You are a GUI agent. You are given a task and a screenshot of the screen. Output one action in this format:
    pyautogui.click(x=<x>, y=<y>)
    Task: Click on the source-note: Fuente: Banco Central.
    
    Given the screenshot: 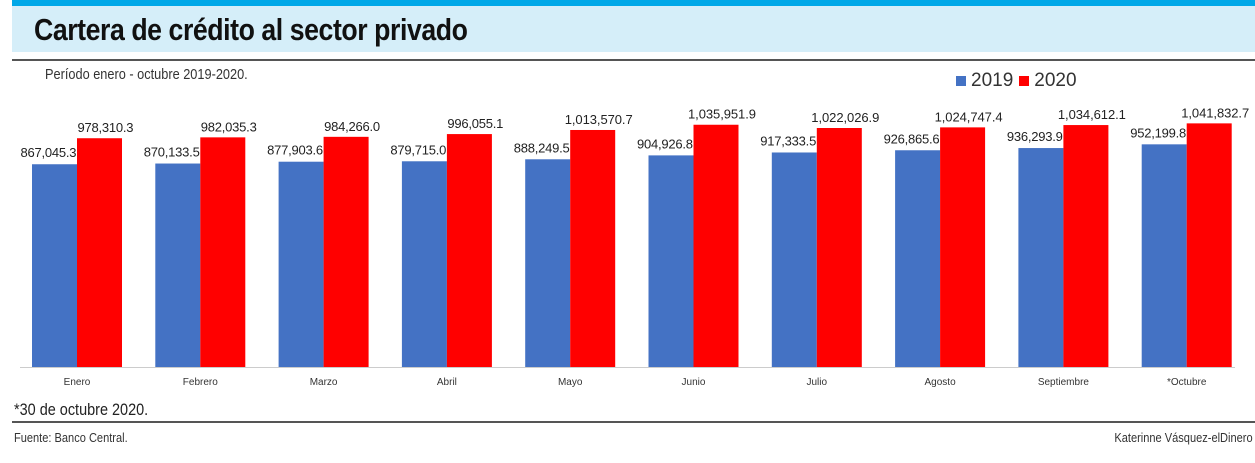 What is the action you would take?
    pyautogui.click(x=71, y=437)
    